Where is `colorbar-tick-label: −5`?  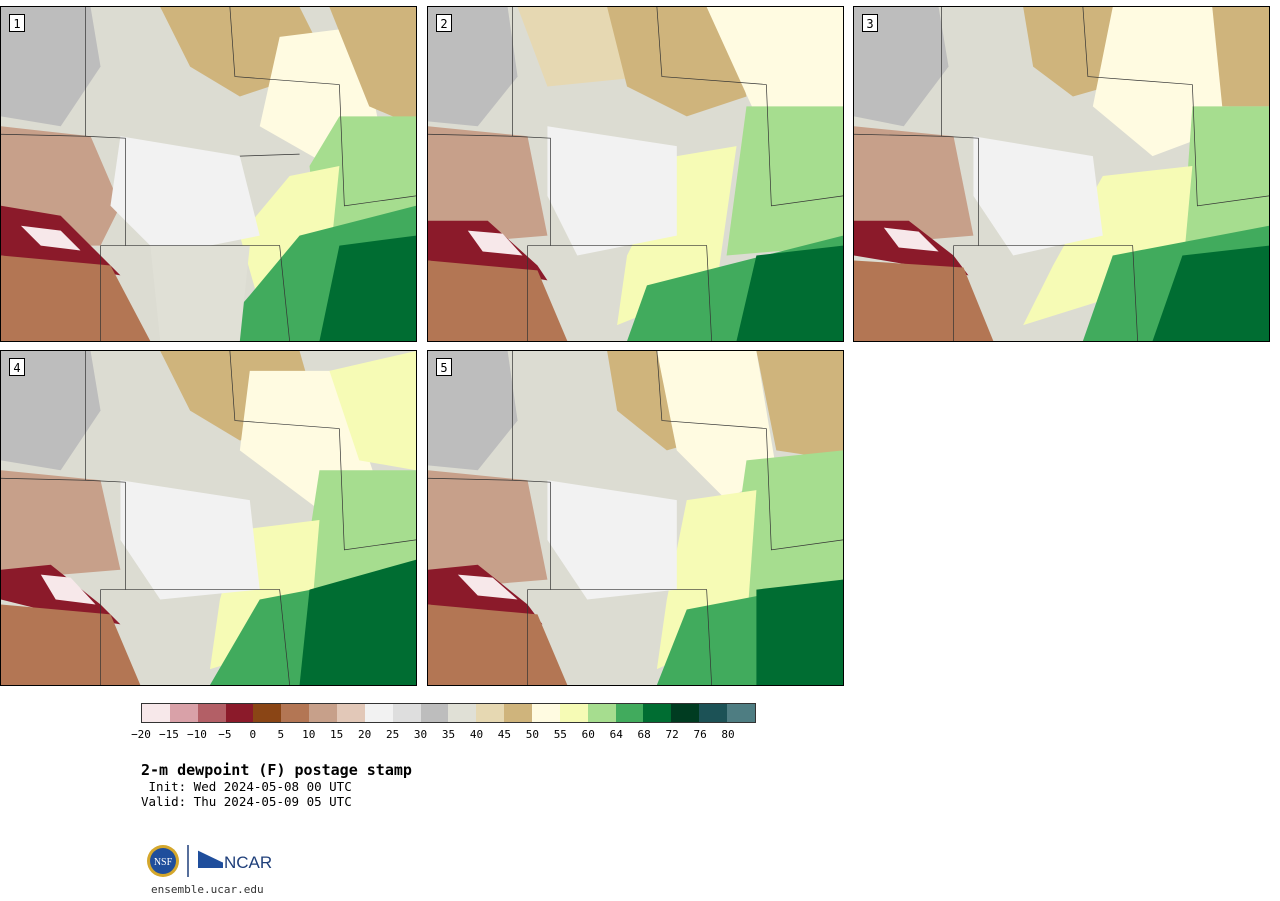
colorbar-tick-label: −5 is located at coordinates (225, 734).